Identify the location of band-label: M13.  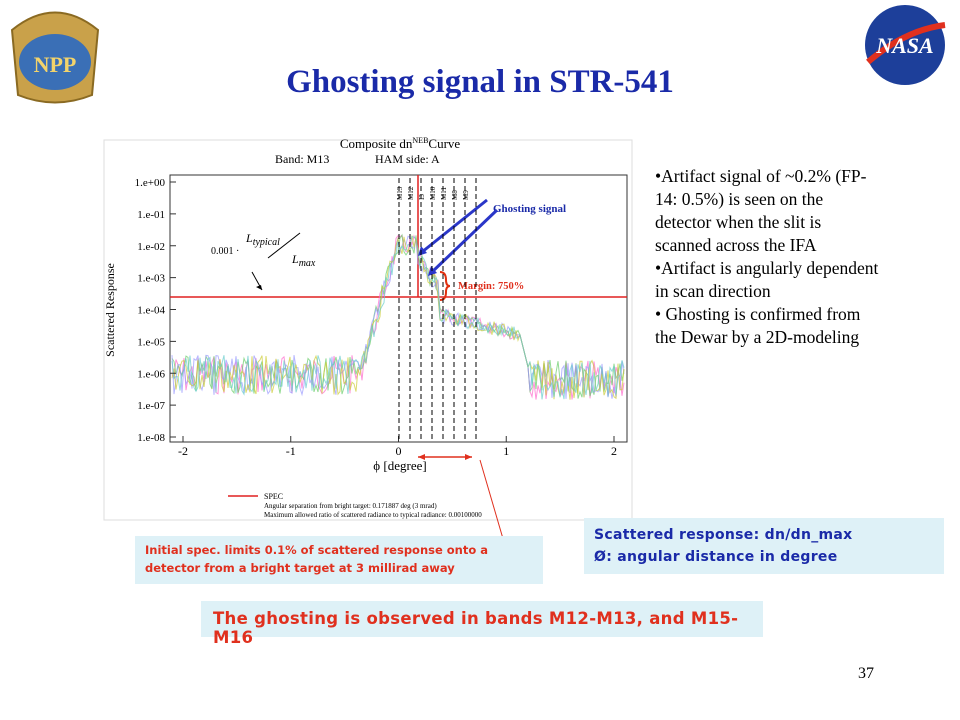
(400, 193).